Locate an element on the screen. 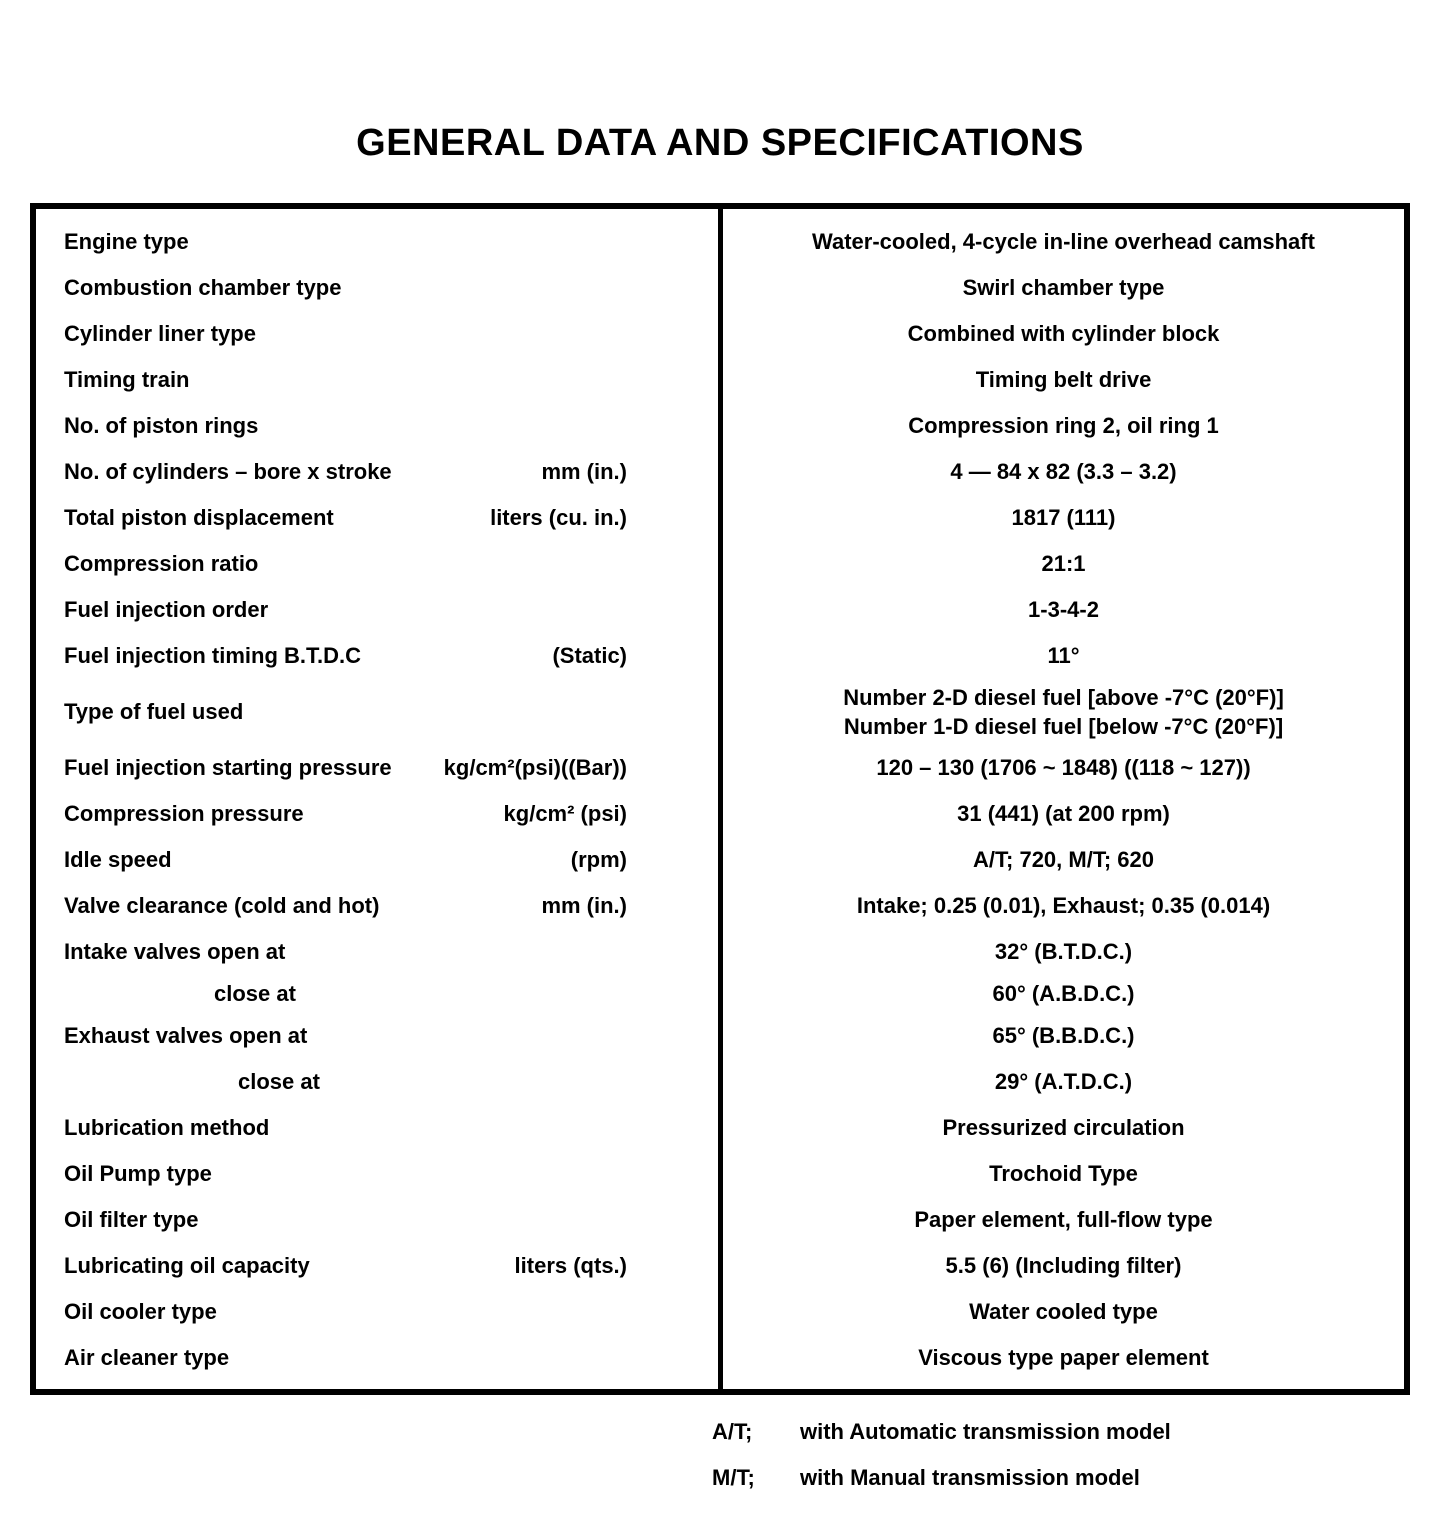 This screenshot has height=1540, width=1440. spec-label: Idle speed is located at coordinates (118, 859).